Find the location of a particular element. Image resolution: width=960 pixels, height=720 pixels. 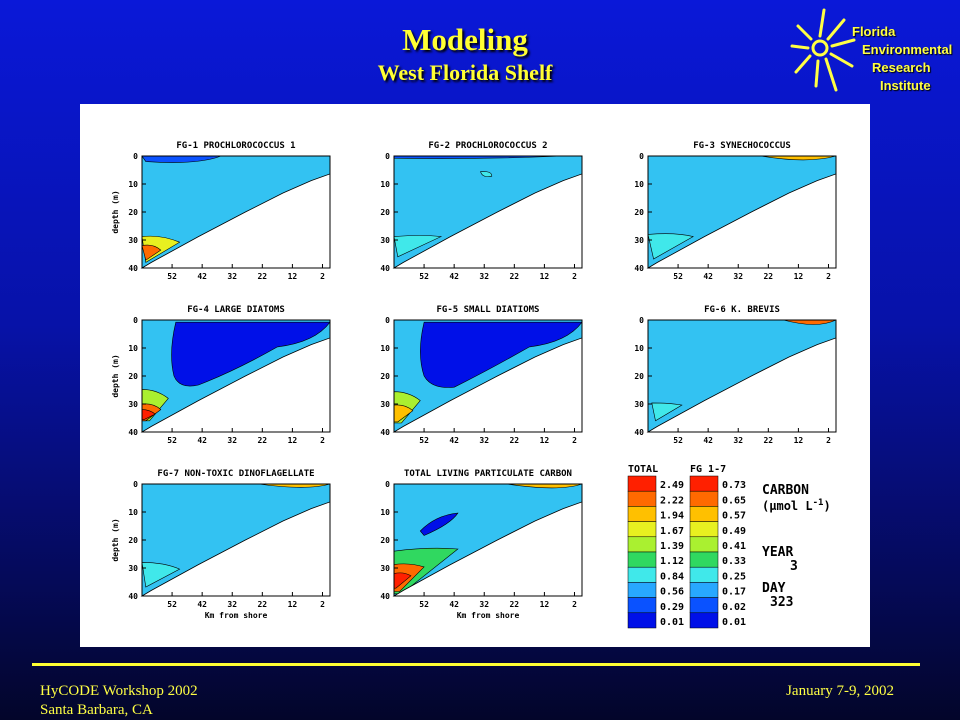

legend-fg-value: 0.73 is located at coordinates (734, 485).